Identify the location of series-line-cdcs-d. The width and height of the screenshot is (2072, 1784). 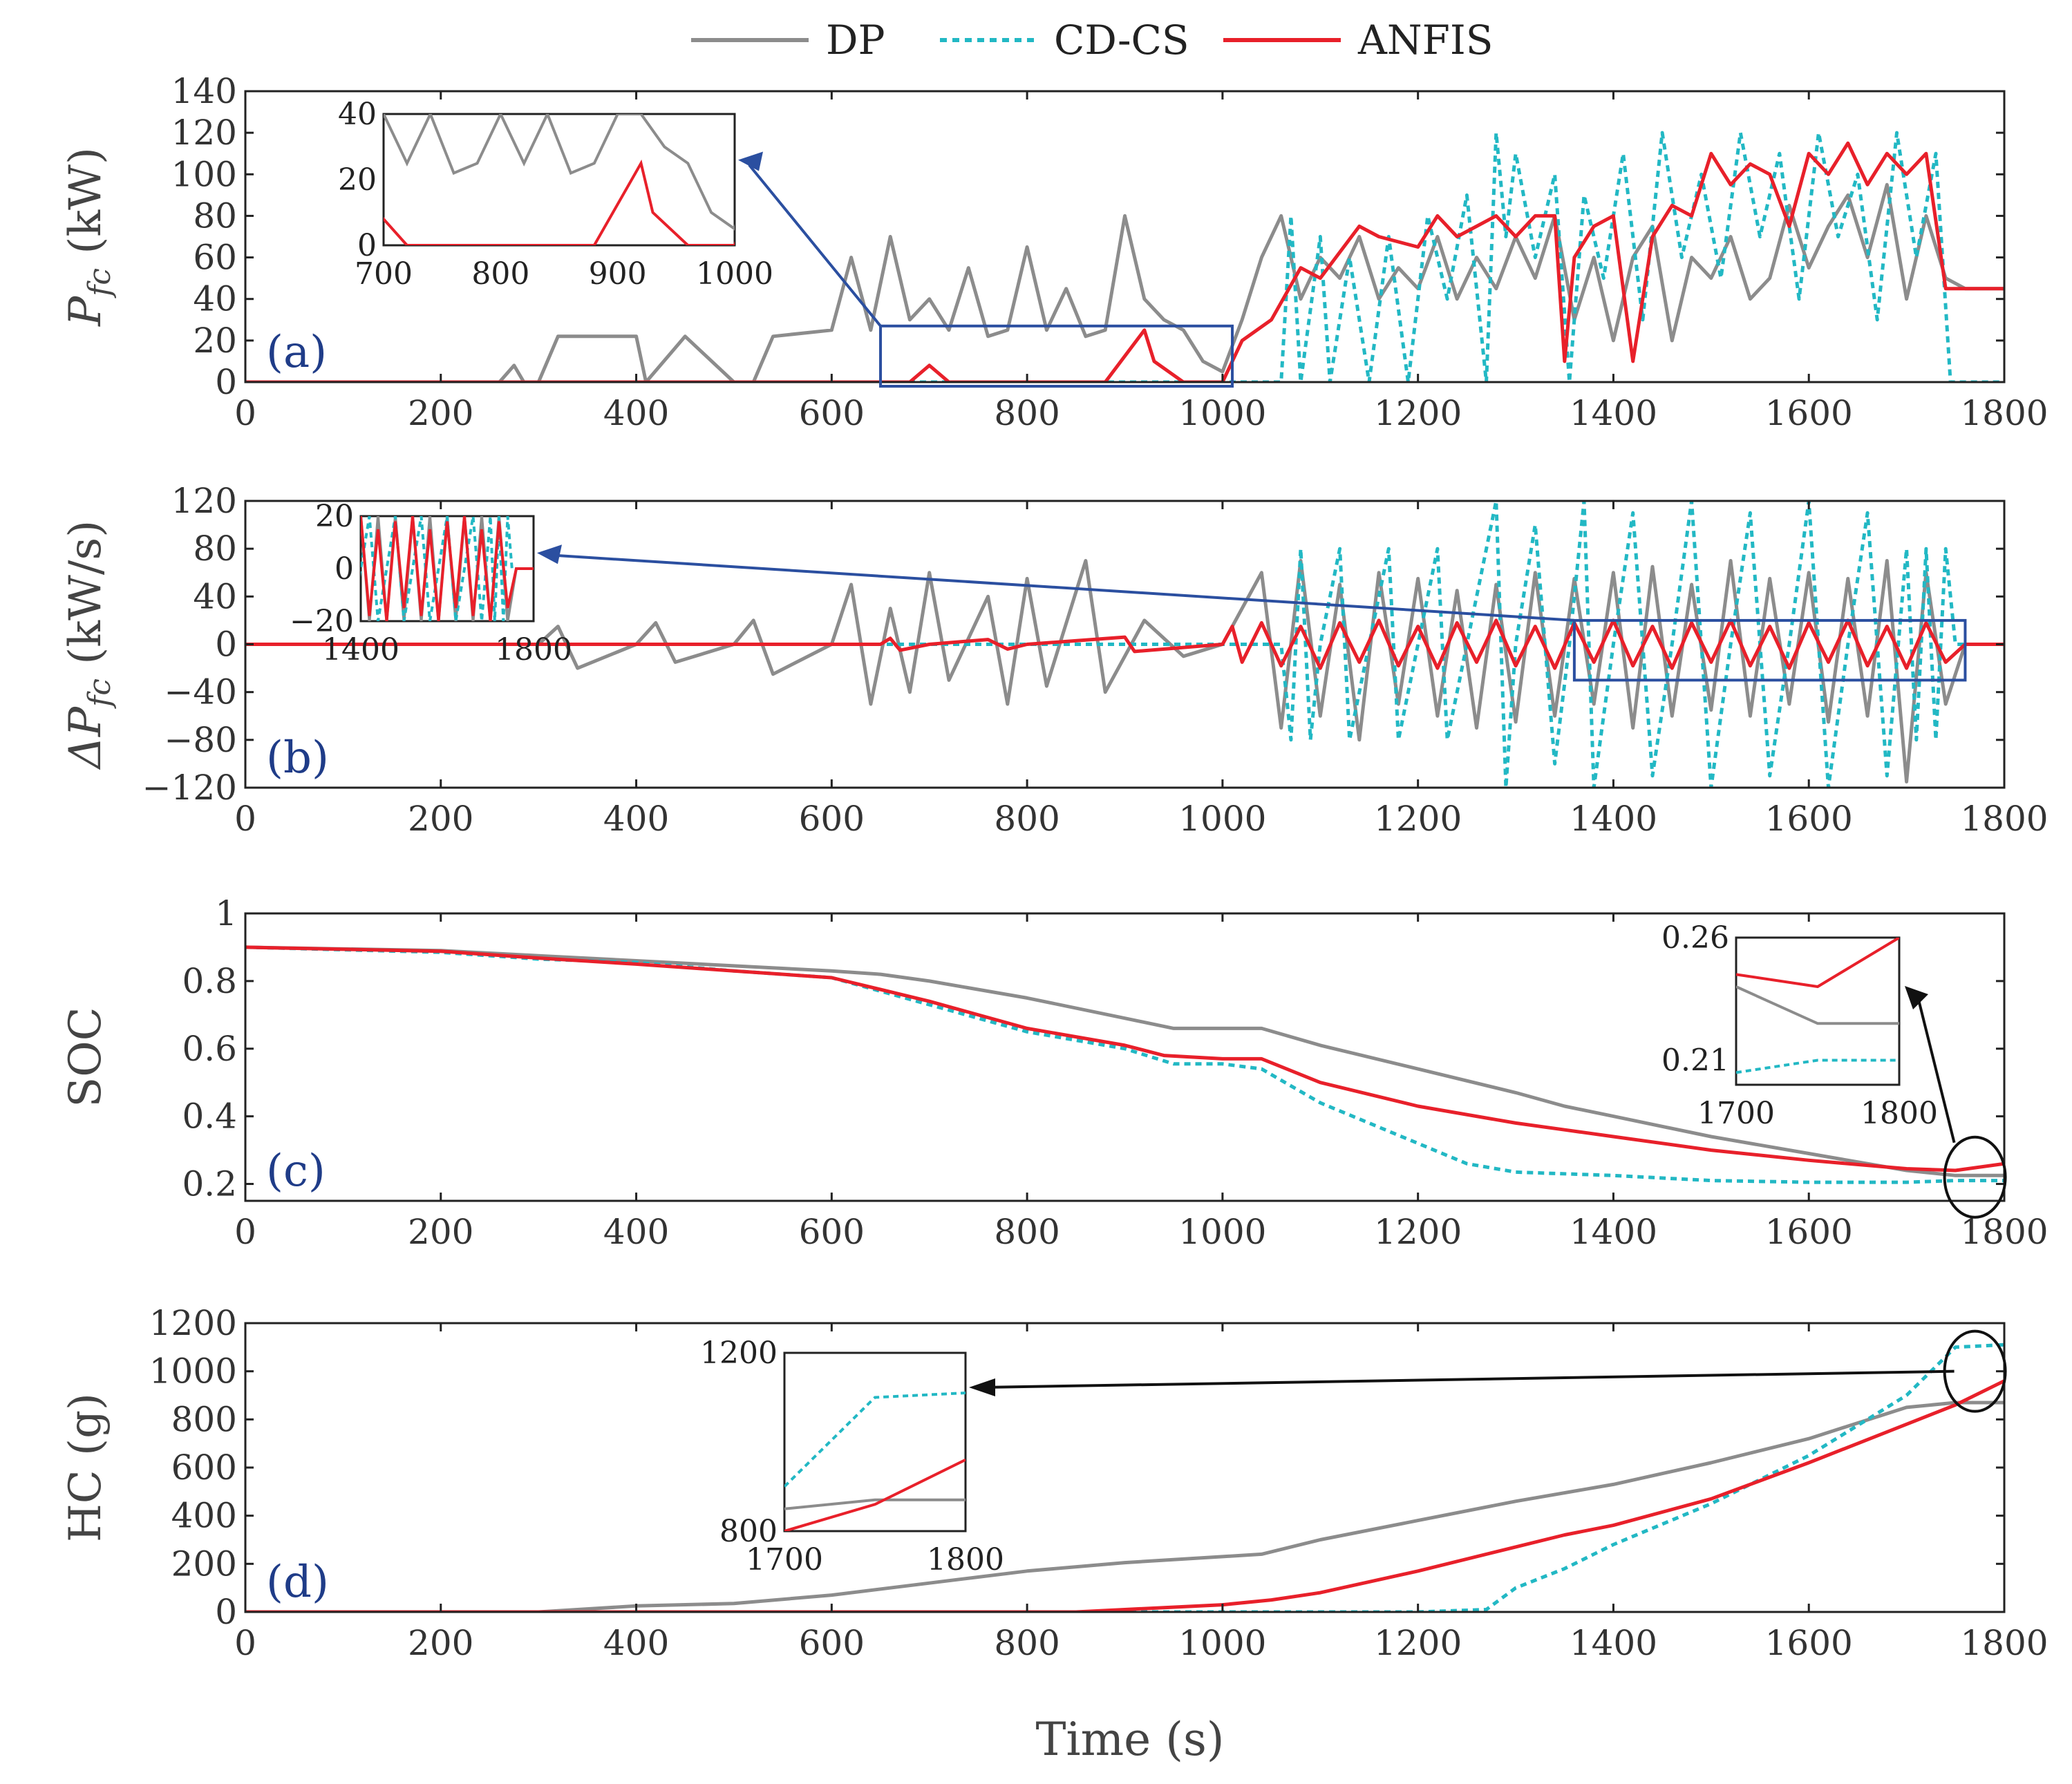
(1125, 1477).